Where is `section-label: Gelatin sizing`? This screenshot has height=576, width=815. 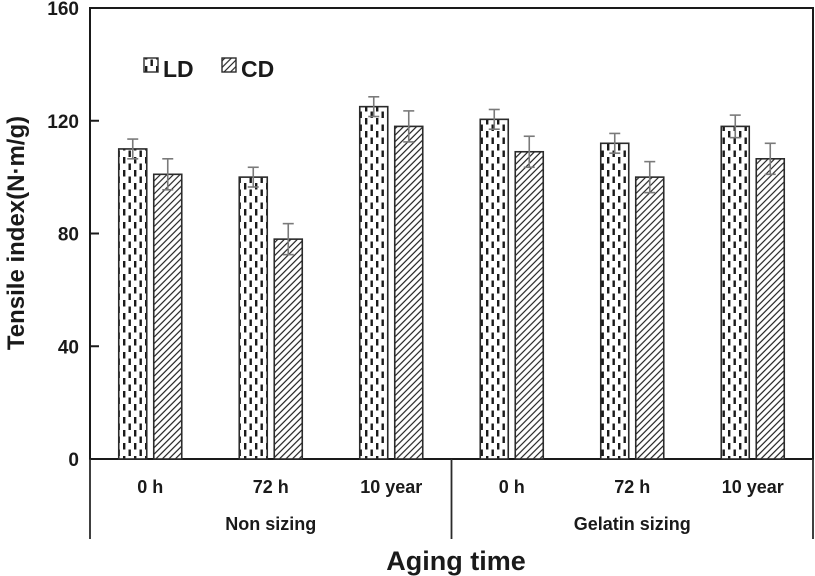
section-label: Gelatin sizing is located at coordinates (632, 524).